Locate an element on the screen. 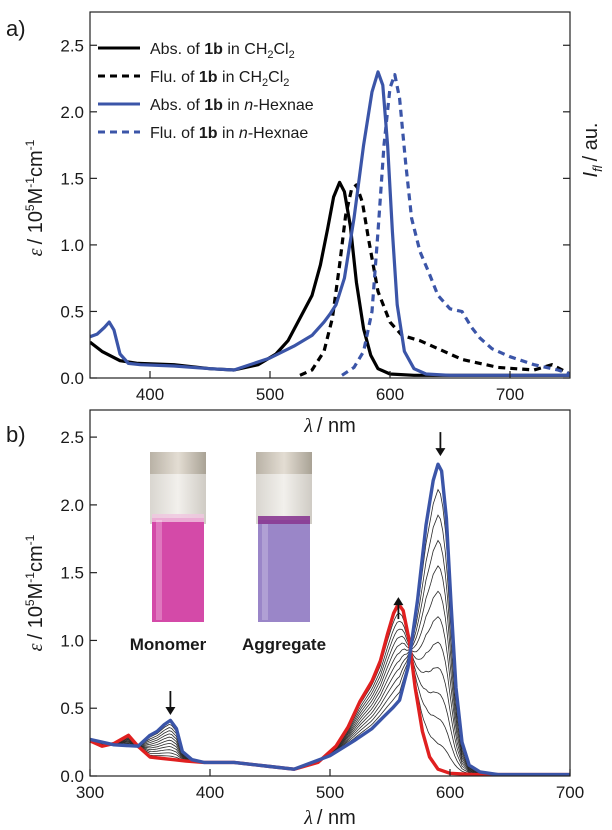 This screenshot has width=612, height=830. vial-monomer is located at coordinates (178, 537).